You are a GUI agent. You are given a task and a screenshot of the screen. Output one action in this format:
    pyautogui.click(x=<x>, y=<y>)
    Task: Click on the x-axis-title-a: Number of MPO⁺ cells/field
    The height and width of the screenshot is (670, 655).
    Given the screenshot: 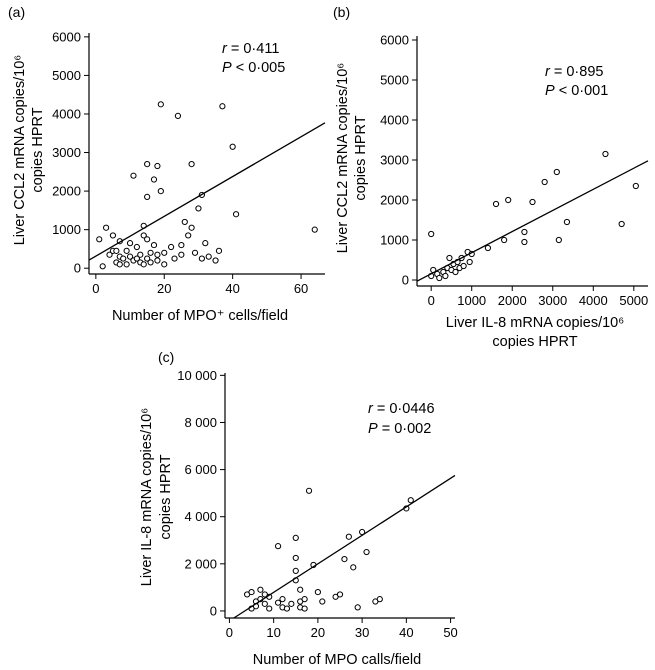 What is the action you would take?
    pyautogui.click(x=200, y=316)
    